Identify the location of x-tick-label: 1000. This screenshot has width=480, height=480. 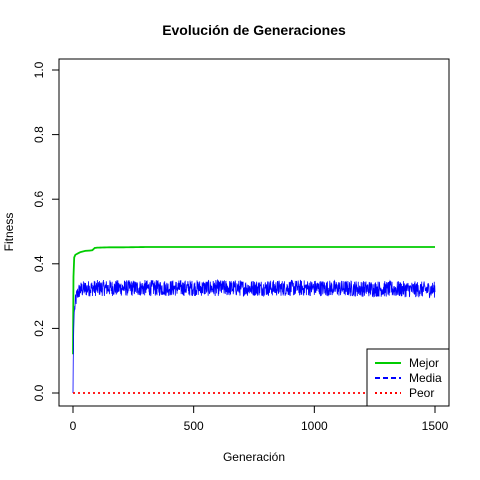
(314, 426).